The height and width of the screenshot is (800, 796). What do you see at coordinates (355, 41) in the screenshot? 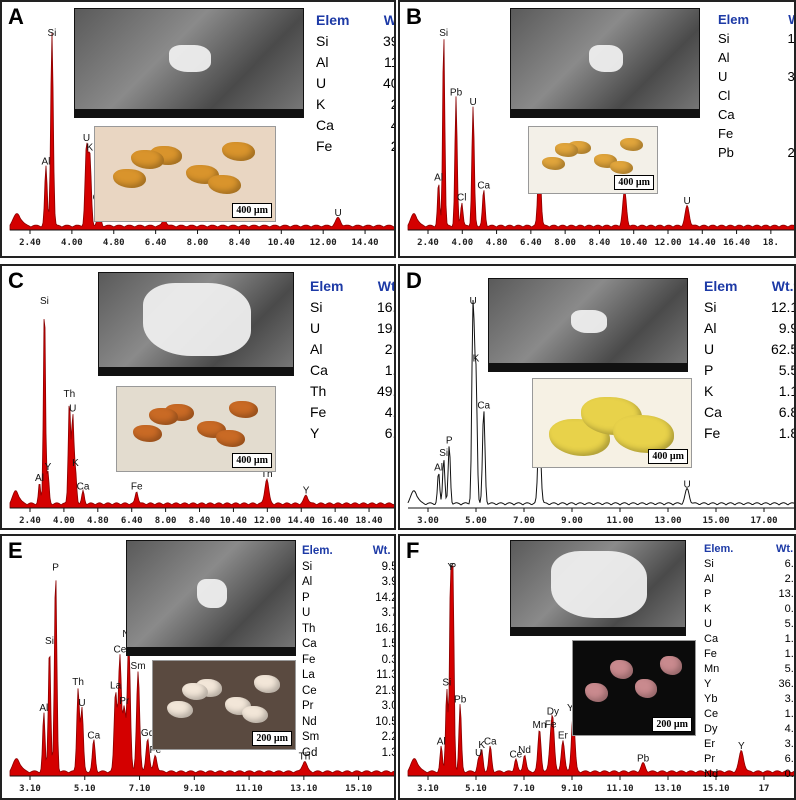
I see `table-row: Si 39.64` at bounding box center [355, 41].